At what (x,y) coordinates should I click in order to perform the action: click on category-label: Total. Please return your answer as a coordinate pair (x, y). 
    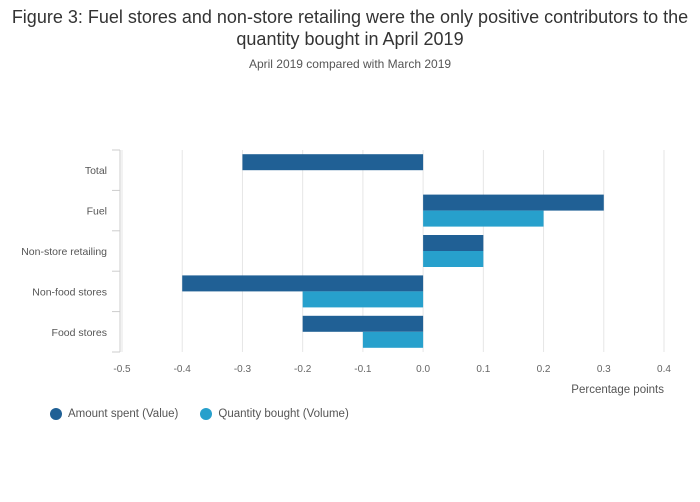
    Looking at the image, I should click on (96, 171).